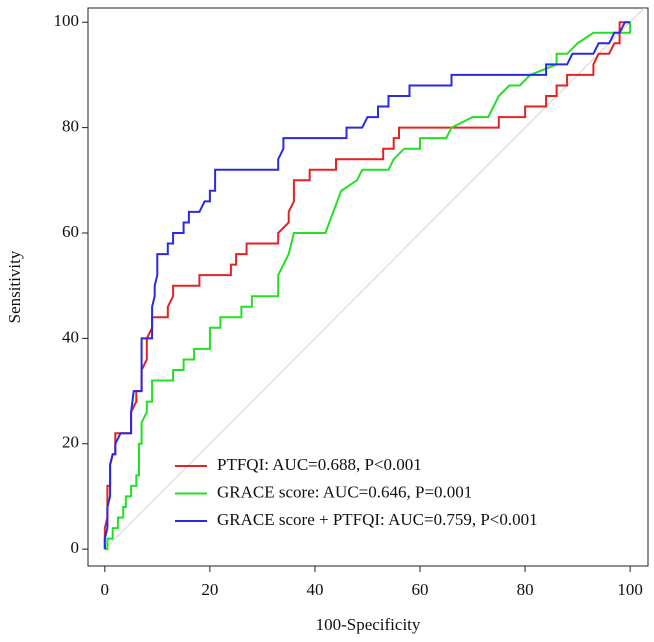 This screenshot has width=654, height=642. Describe the element at coordinates (525, 589) in the screenshot. I see `x-tick-label: 80` at that location.